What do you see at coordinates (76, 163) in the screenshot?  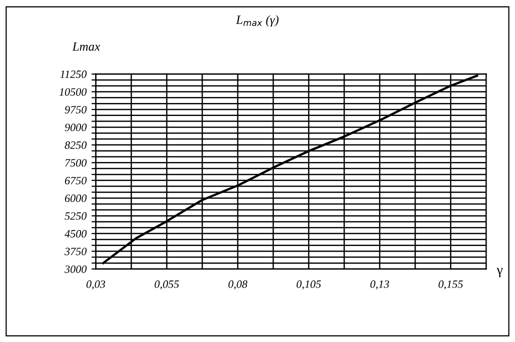 I see `y-tick-label: 7500` at bounding box center [76, 163].